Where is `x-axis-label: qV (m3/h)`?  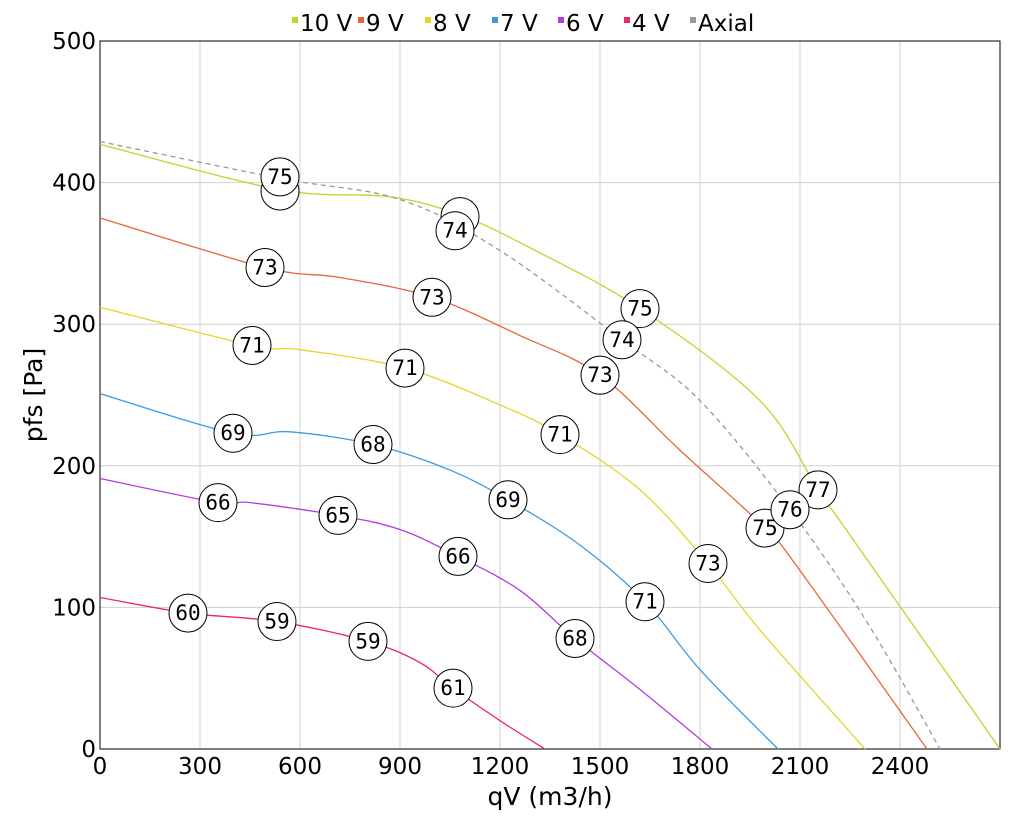
x-axis-label: qV (m3/h) is located at coordinates (550, 796).